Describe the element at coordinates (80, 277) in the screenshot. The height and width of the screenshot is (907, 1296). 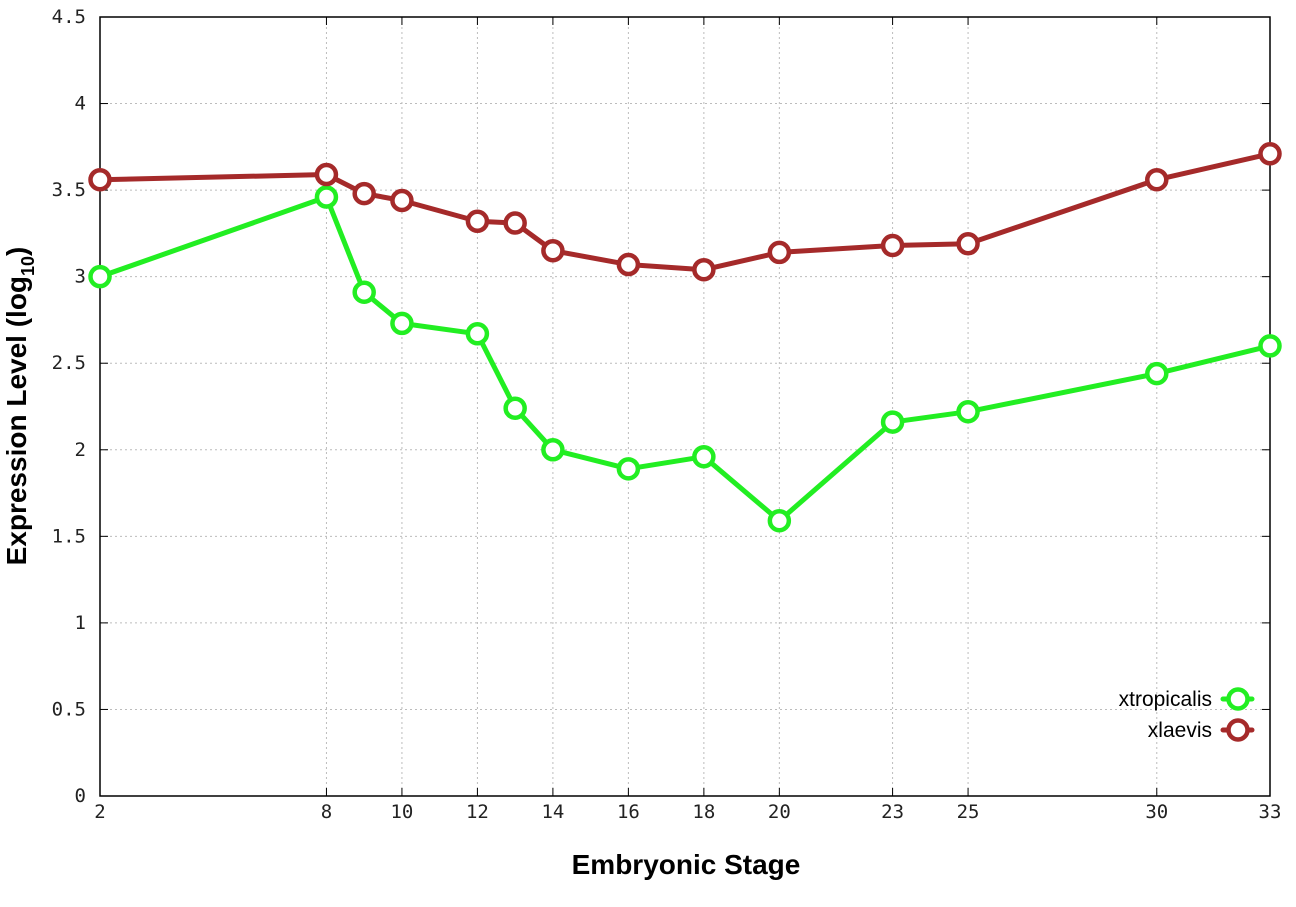
I see `y-tick-label: 3` at that location.